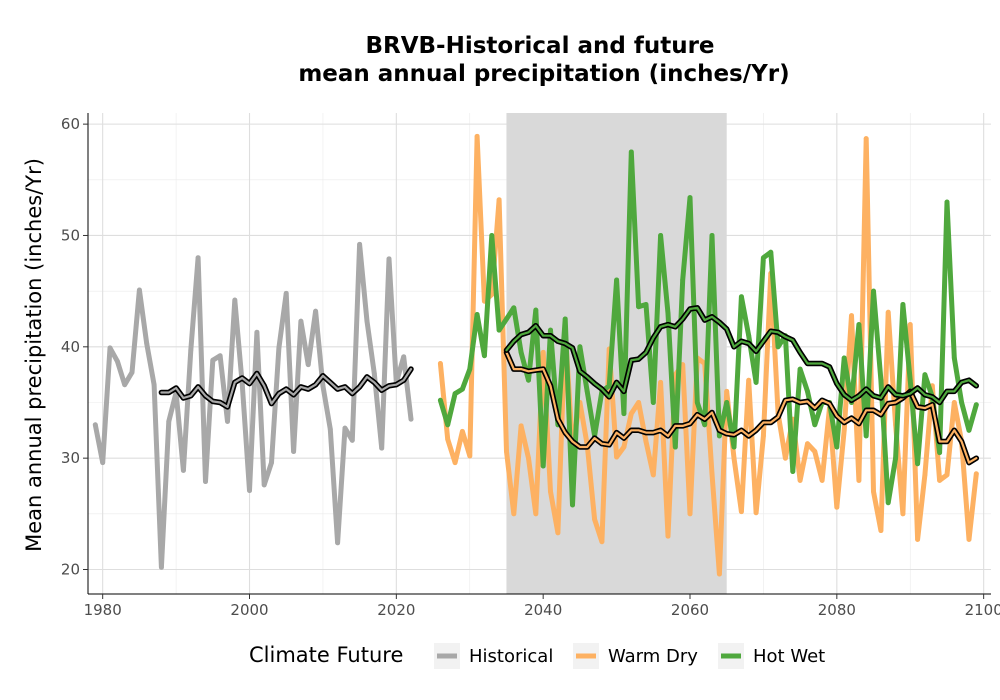 The image size is (1000, 700). Describe the element at coordinates (396, 610) in the screenshot. I see `x-tick-label: 2020` at that location.